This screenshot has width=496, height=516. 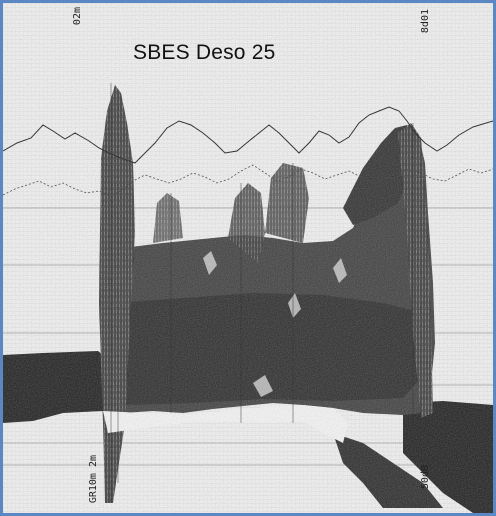 What do you see at coordinates (425, 21) in the screenshot?
I see `top-right-mark: 8d01` at bounding box center [425, 21].